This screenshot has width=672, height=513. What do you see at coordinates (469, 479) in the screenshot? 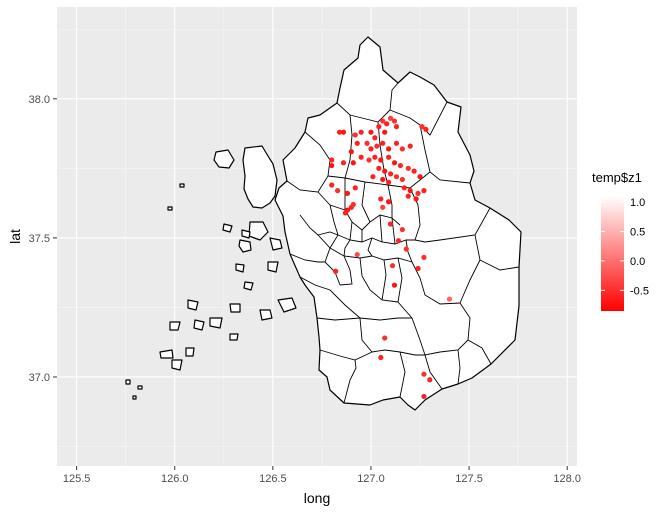
I see `x-tick-label: 127.5` at bounding box center [469, 479].